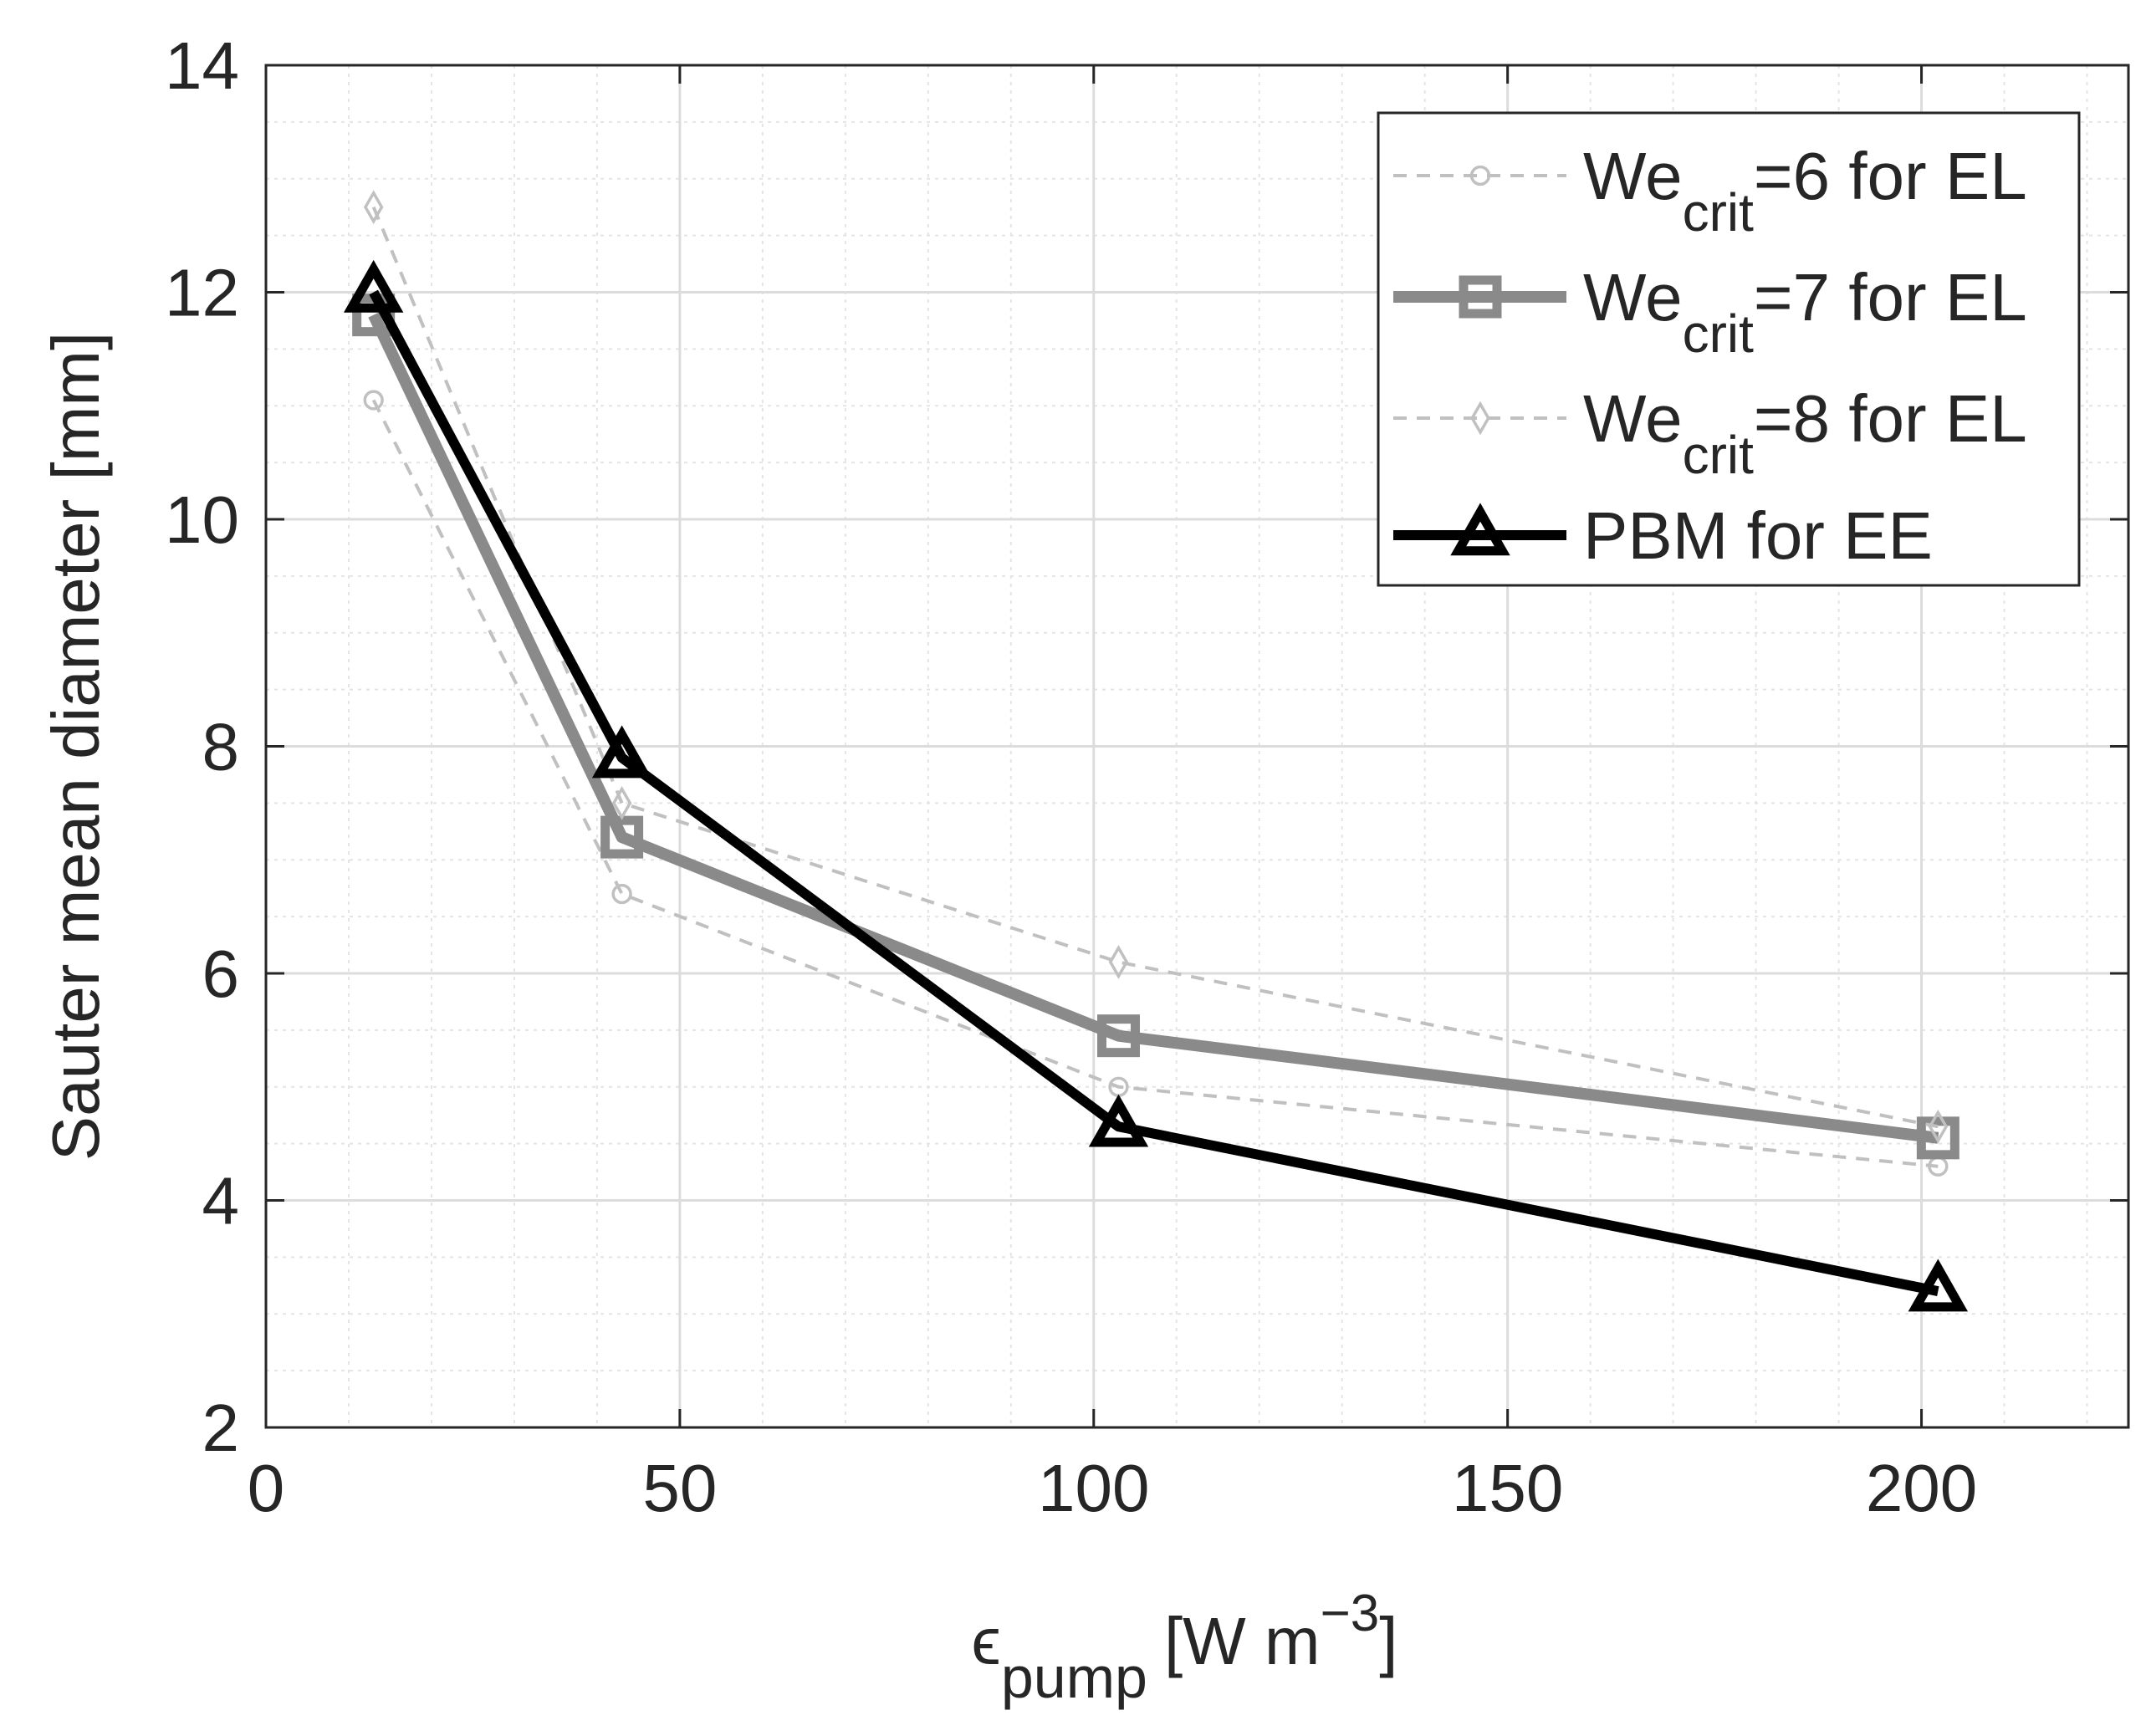 The image size is (2151, 1736). I want to click on y-axis-label: Sauter mean diameter [mm], so click(75, 746).